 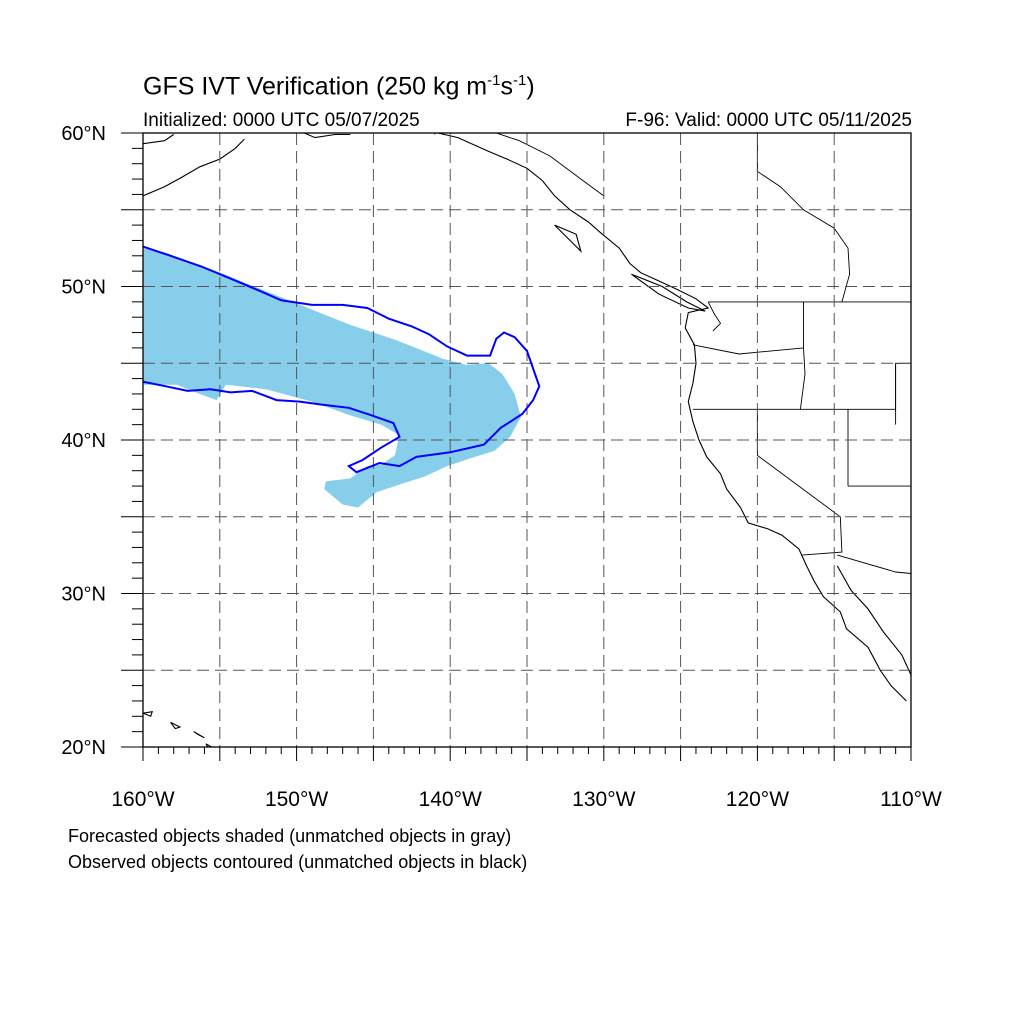 What do you see at coordinates (83, 288) in the screenshot?
I see `lat-tick-label: 50°N` at bounding box center [83, 288].